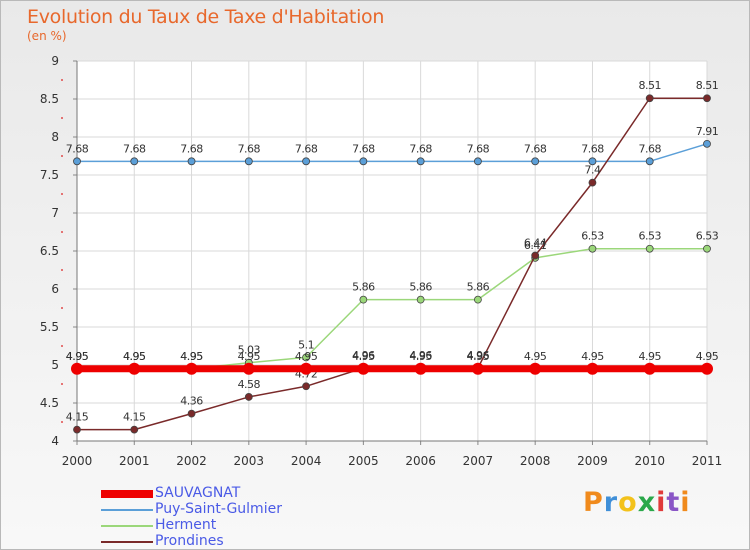 The height and width of the screenshot is (550, 750). What do you see at coordinates (55, 365) in the screenshot?
I see `y-tick-label: 5` at bounding box center [55, 365].